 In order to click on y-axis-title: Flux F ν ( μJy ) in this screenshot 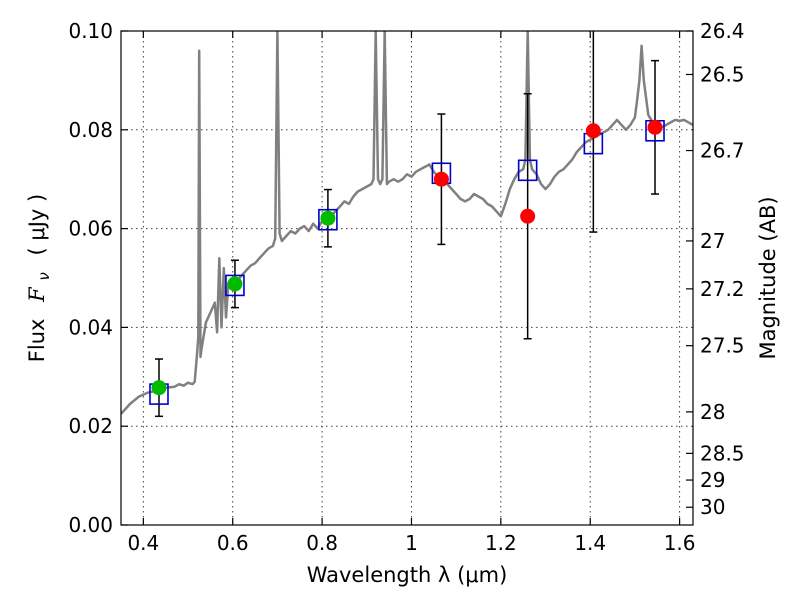, I will do `click(39, 278)`.